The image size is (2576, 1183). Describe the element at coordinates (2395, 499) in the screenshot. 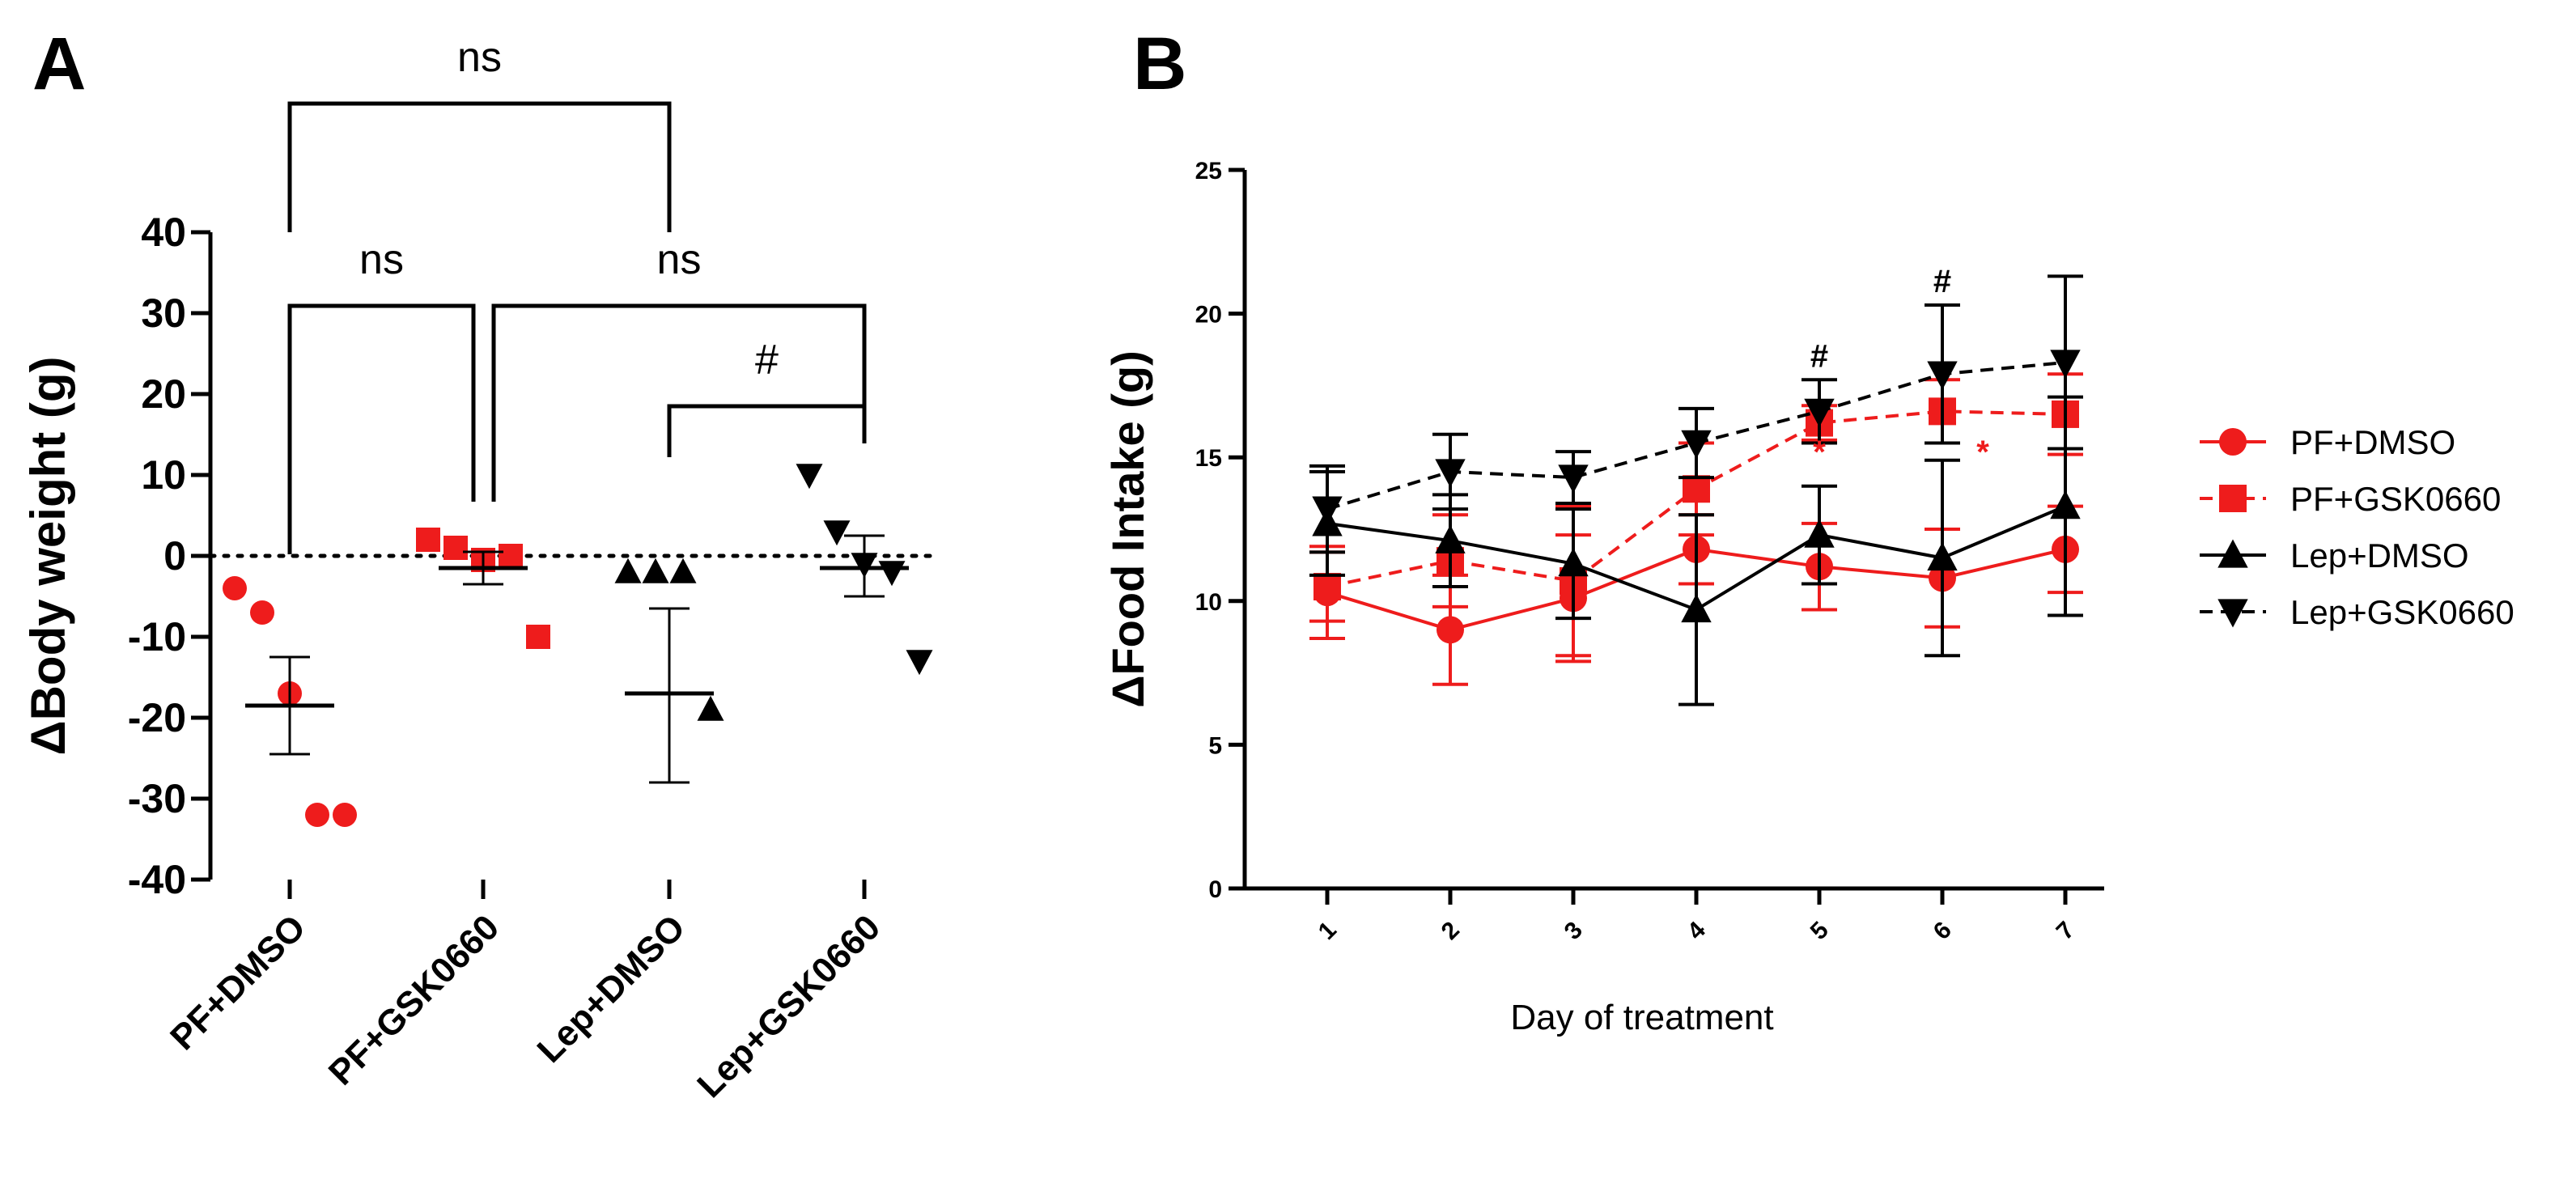

I see `legend-label: PF+GSK0660` at that location.